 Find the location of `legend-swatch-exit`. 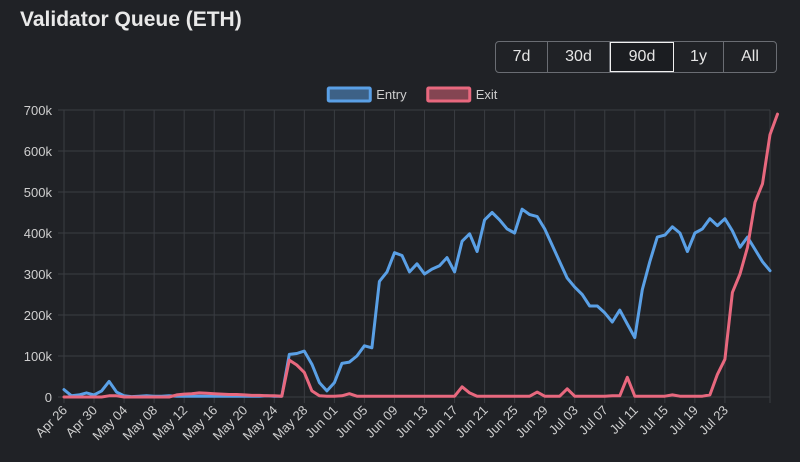

legend-swatch-exit is located at coordinates (449, 94).